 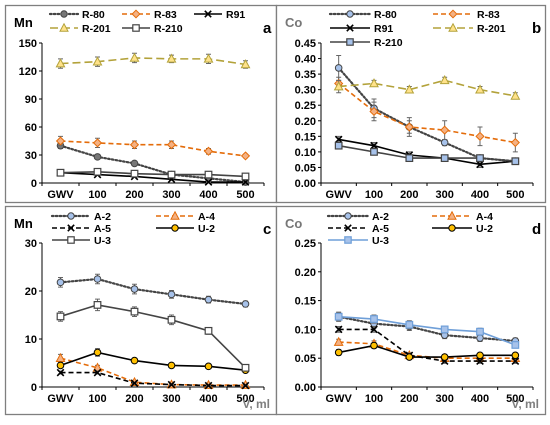 What do you see at coordinates (185, 229) in the screenshot?
I see `legend-entry: U-2` at bounding box center [185, 229].